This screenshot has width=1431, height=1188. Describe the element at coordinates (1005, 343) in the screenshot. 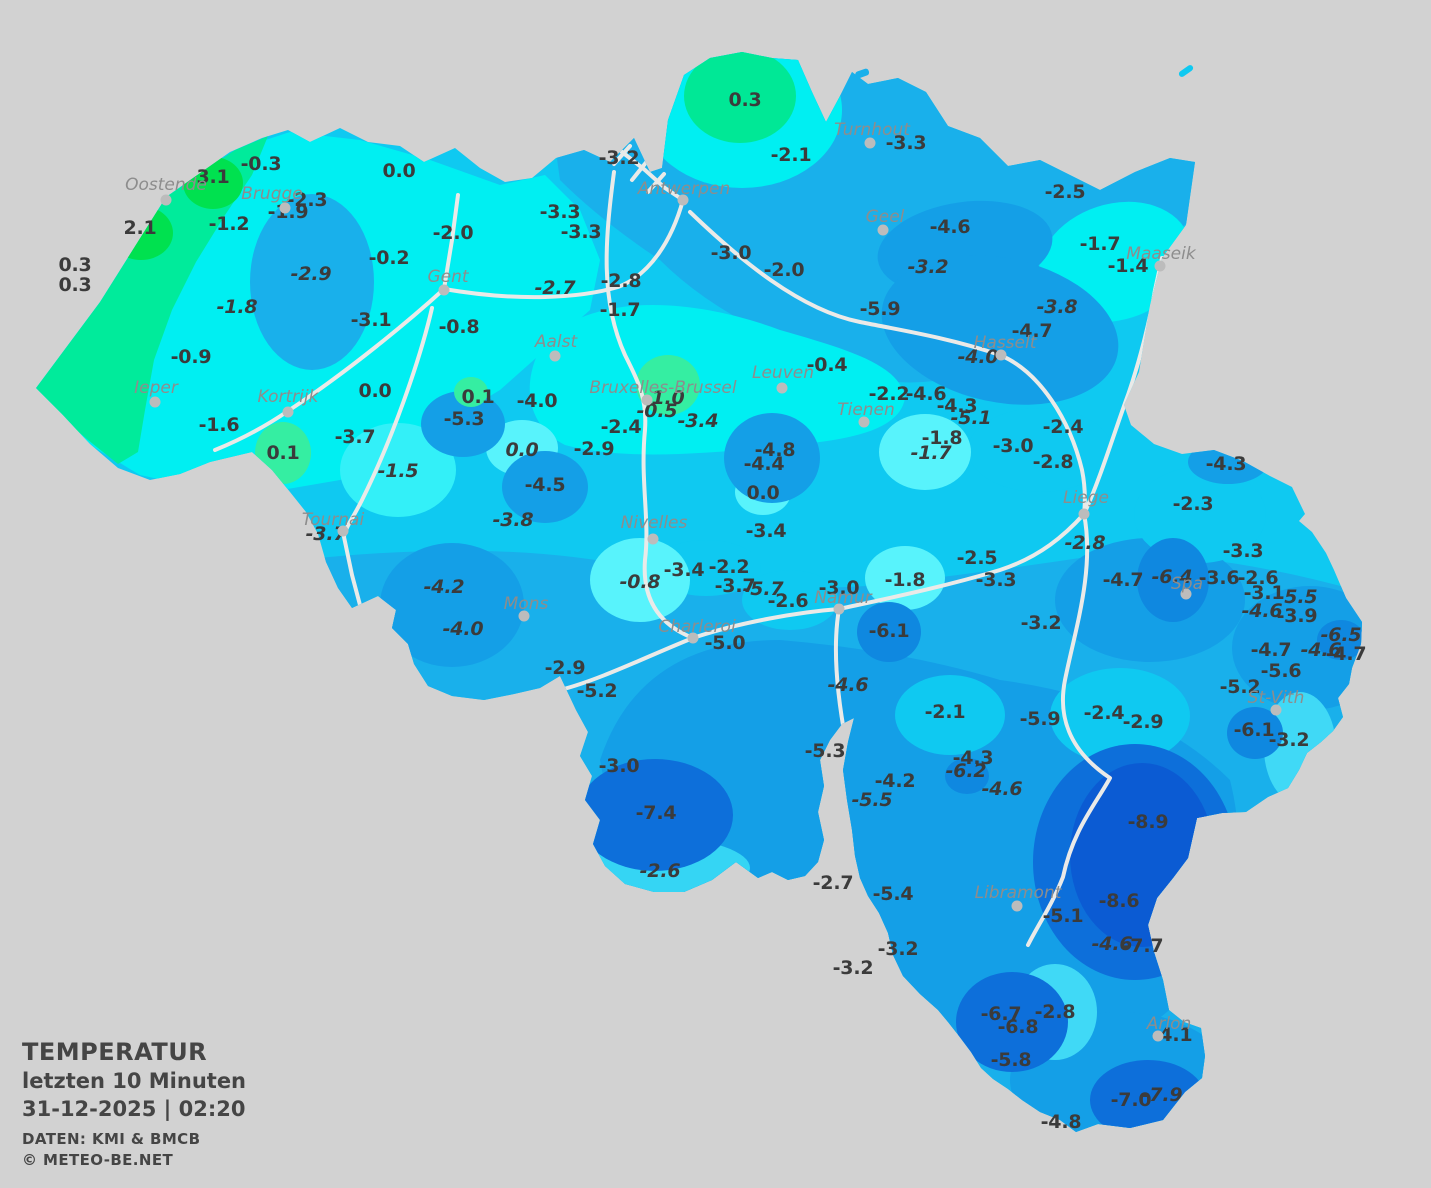

I see `city-label: Hasselt` at that location.